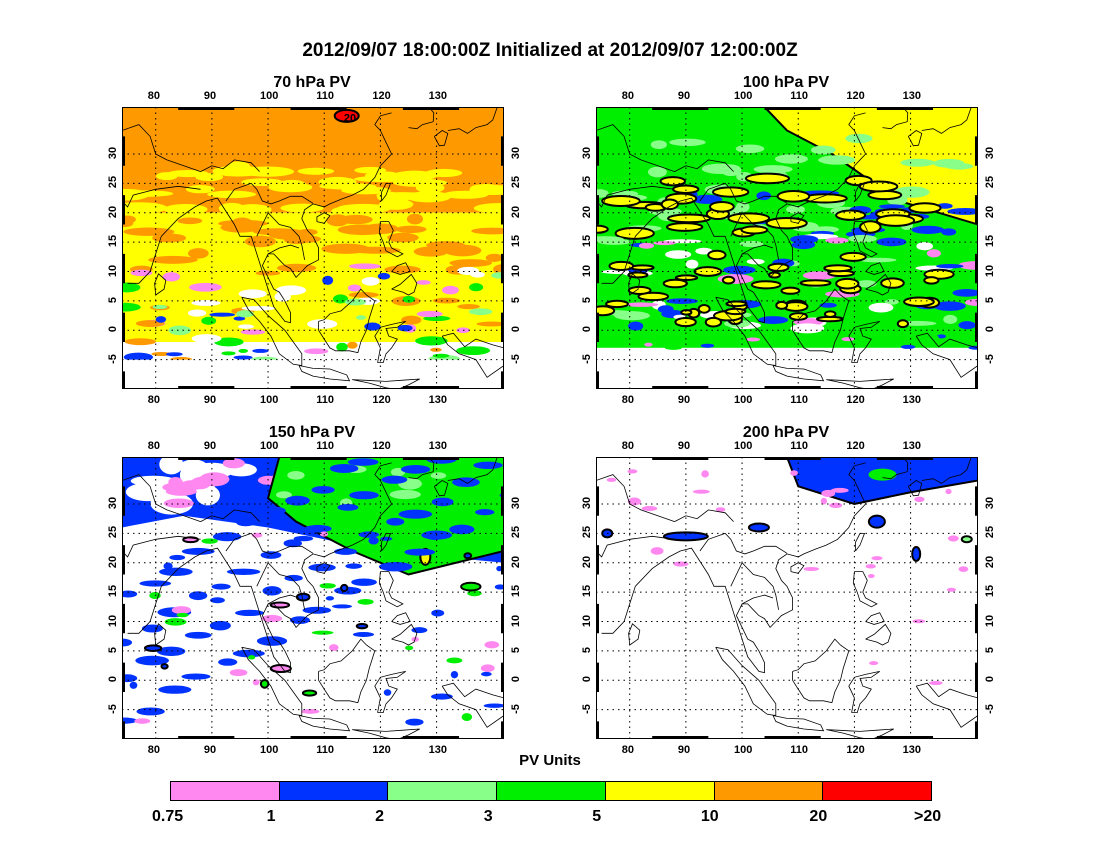 This screenshot has width=1100, height=850. Describe the element at coordinates (380, 816) in the screenshot. I see `legend-label: 2` at that location.